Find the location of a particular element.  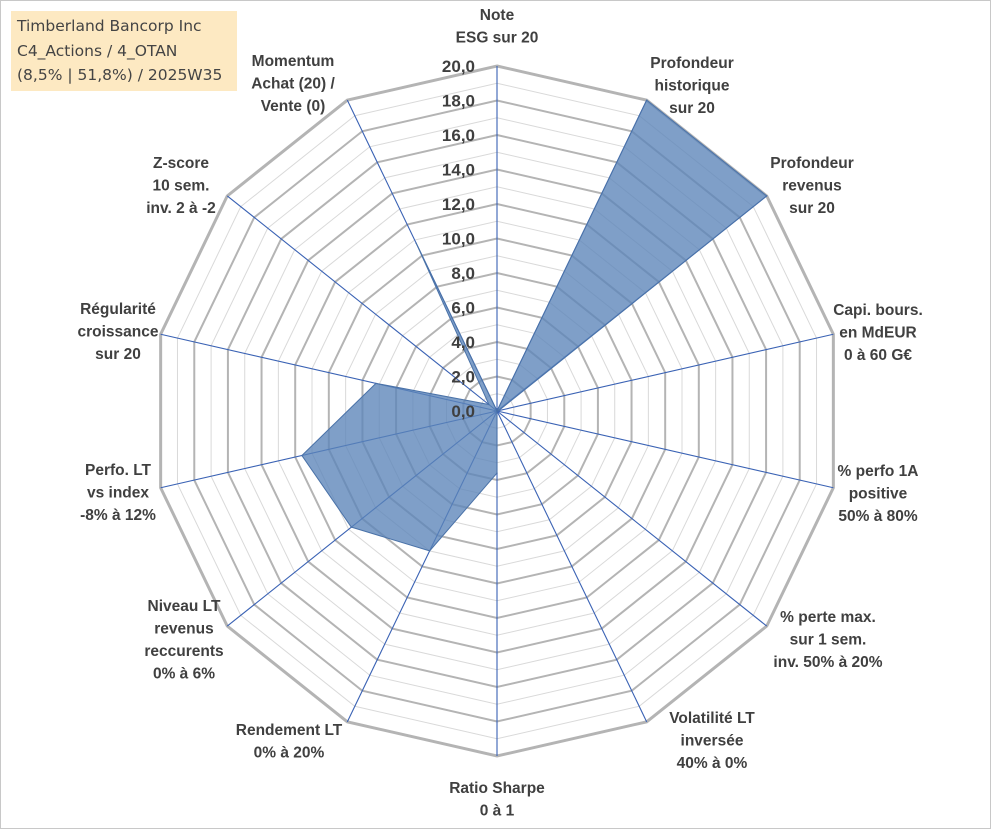

axis-label-1: Profondeur historique sur 20 is located at coordinates (692, 86).